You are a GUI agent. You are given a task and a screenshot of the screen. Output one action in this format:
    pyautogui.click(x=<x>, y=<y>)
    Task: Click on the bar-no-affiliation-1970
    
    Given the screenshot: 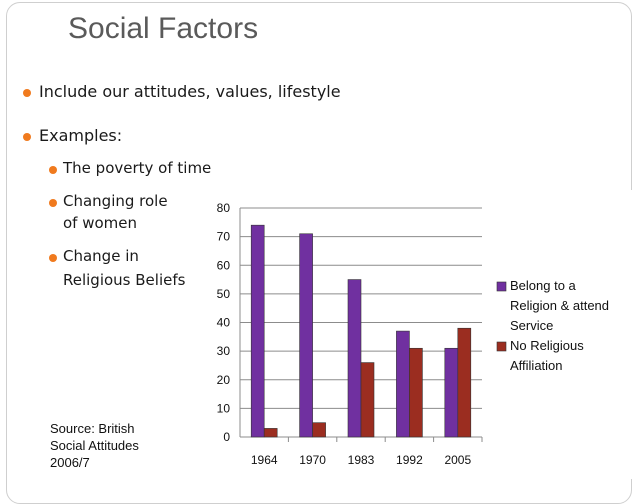 What is the action you would take?
    pyautogui.click(x=319, y=430)
    